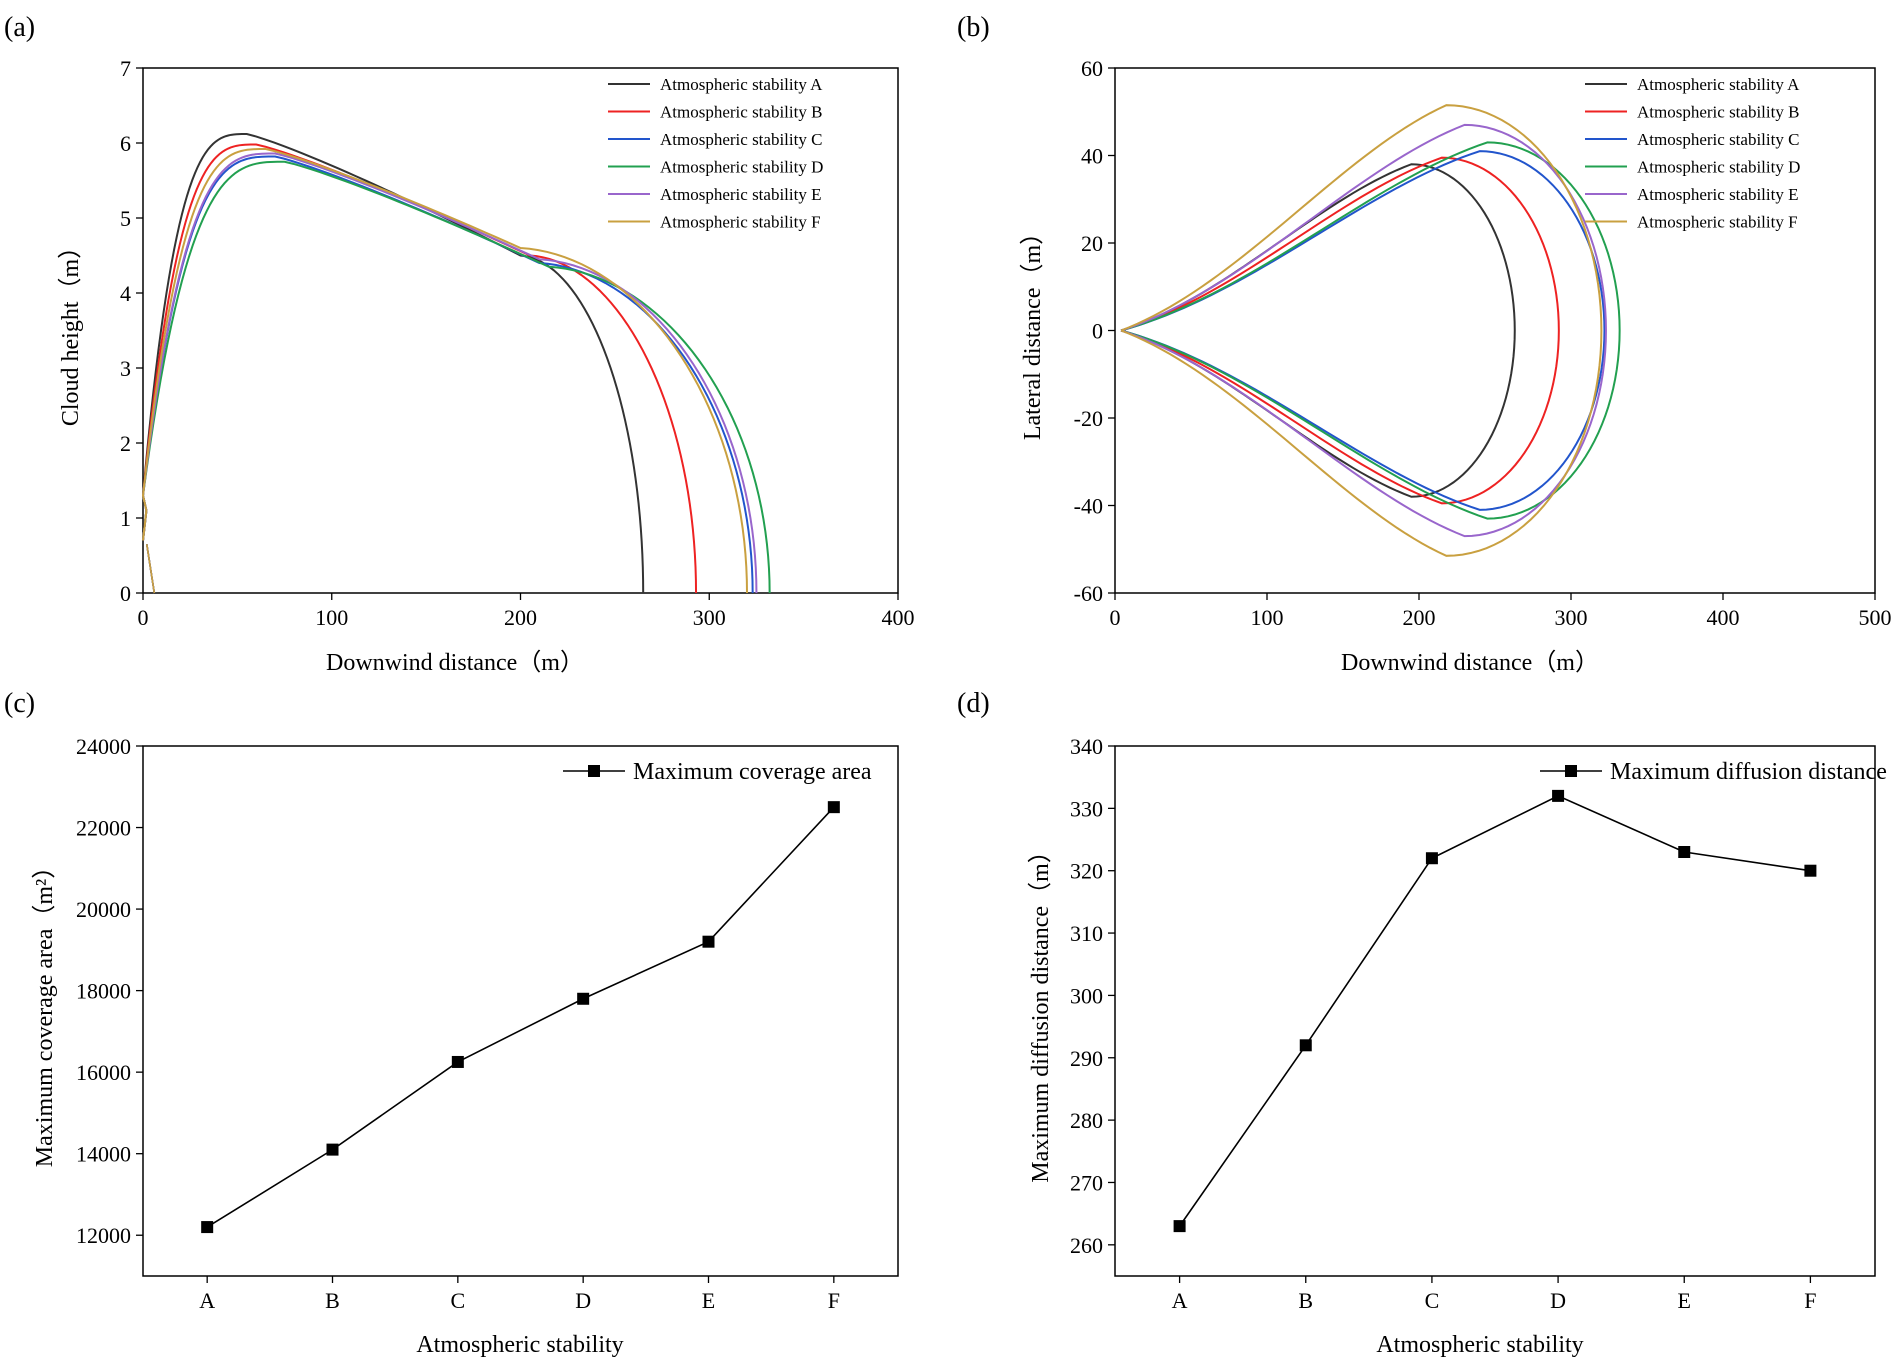 This screenshot has height=1370, width=1900. What do you see at coordinates (103, 909) in the screenshot?
I see `y-tick-label: 20000` at bounding box center [103, 909].